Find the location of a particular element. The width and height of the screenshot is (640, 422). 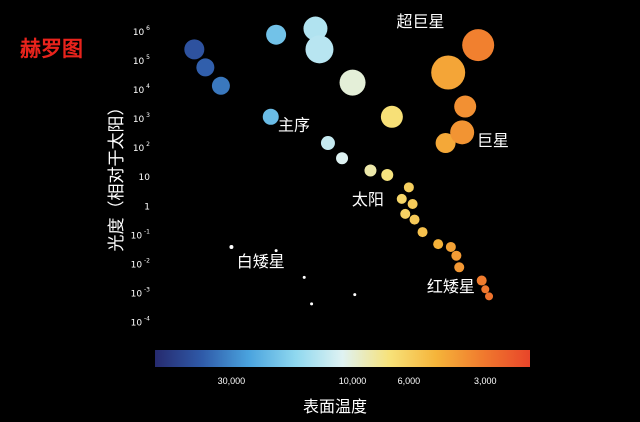

y-tick-label: 10 -4 is located at coordinates (141, 322).